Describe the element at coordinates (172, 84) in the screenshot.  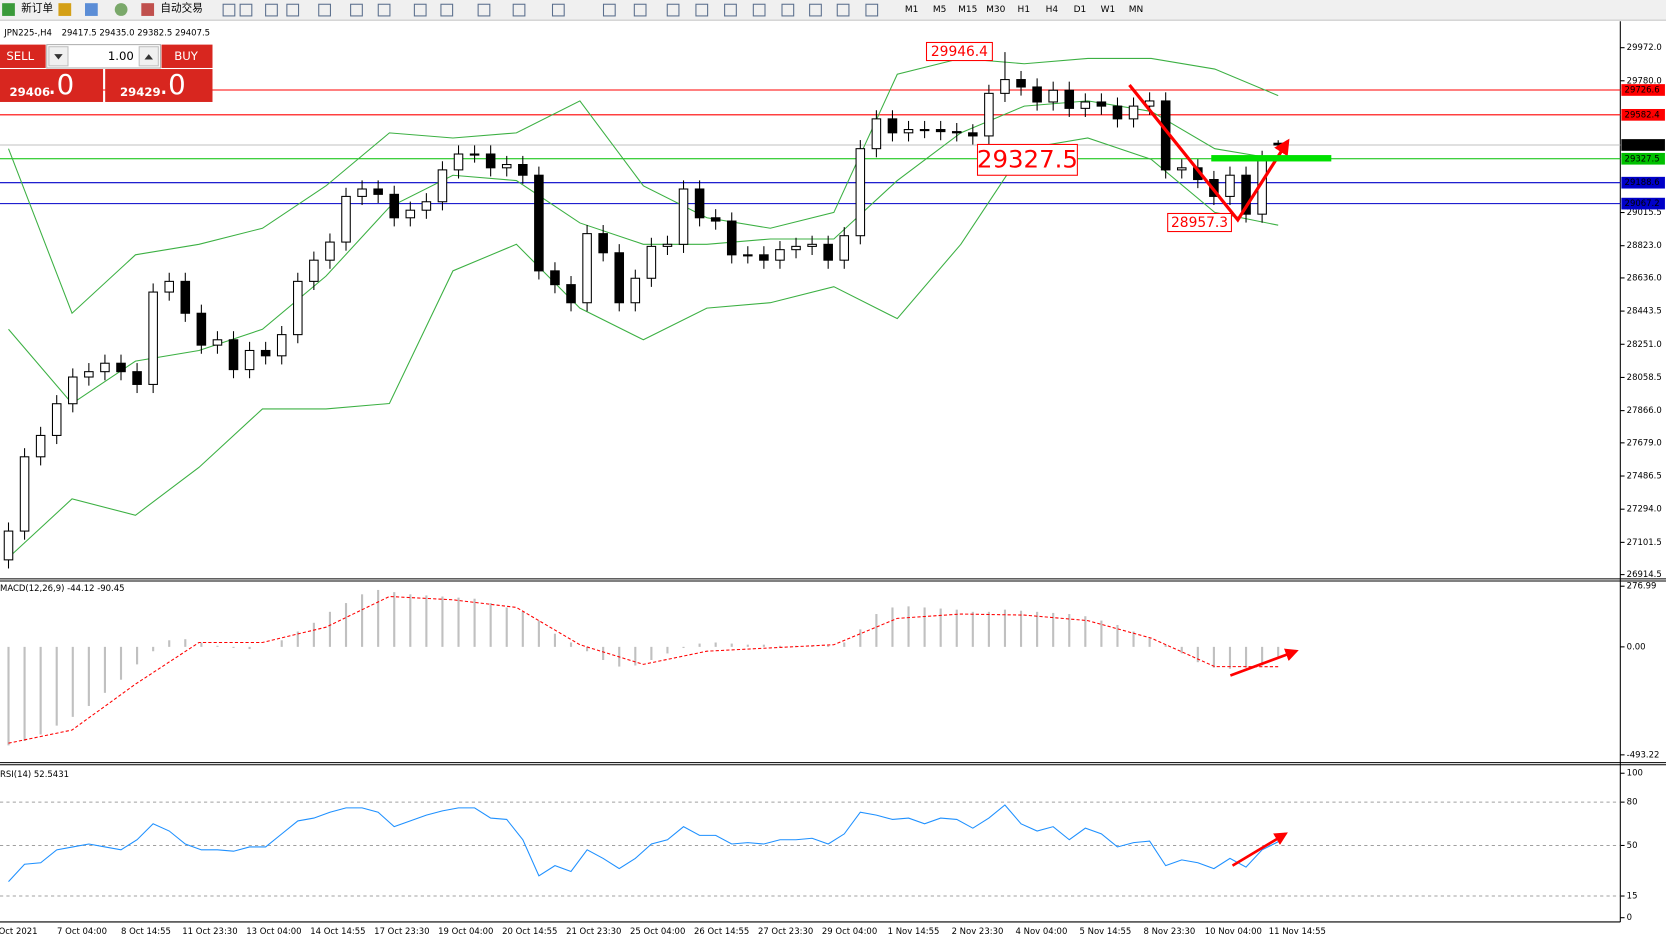
I see `ask-price-fraction: .0` at that location.